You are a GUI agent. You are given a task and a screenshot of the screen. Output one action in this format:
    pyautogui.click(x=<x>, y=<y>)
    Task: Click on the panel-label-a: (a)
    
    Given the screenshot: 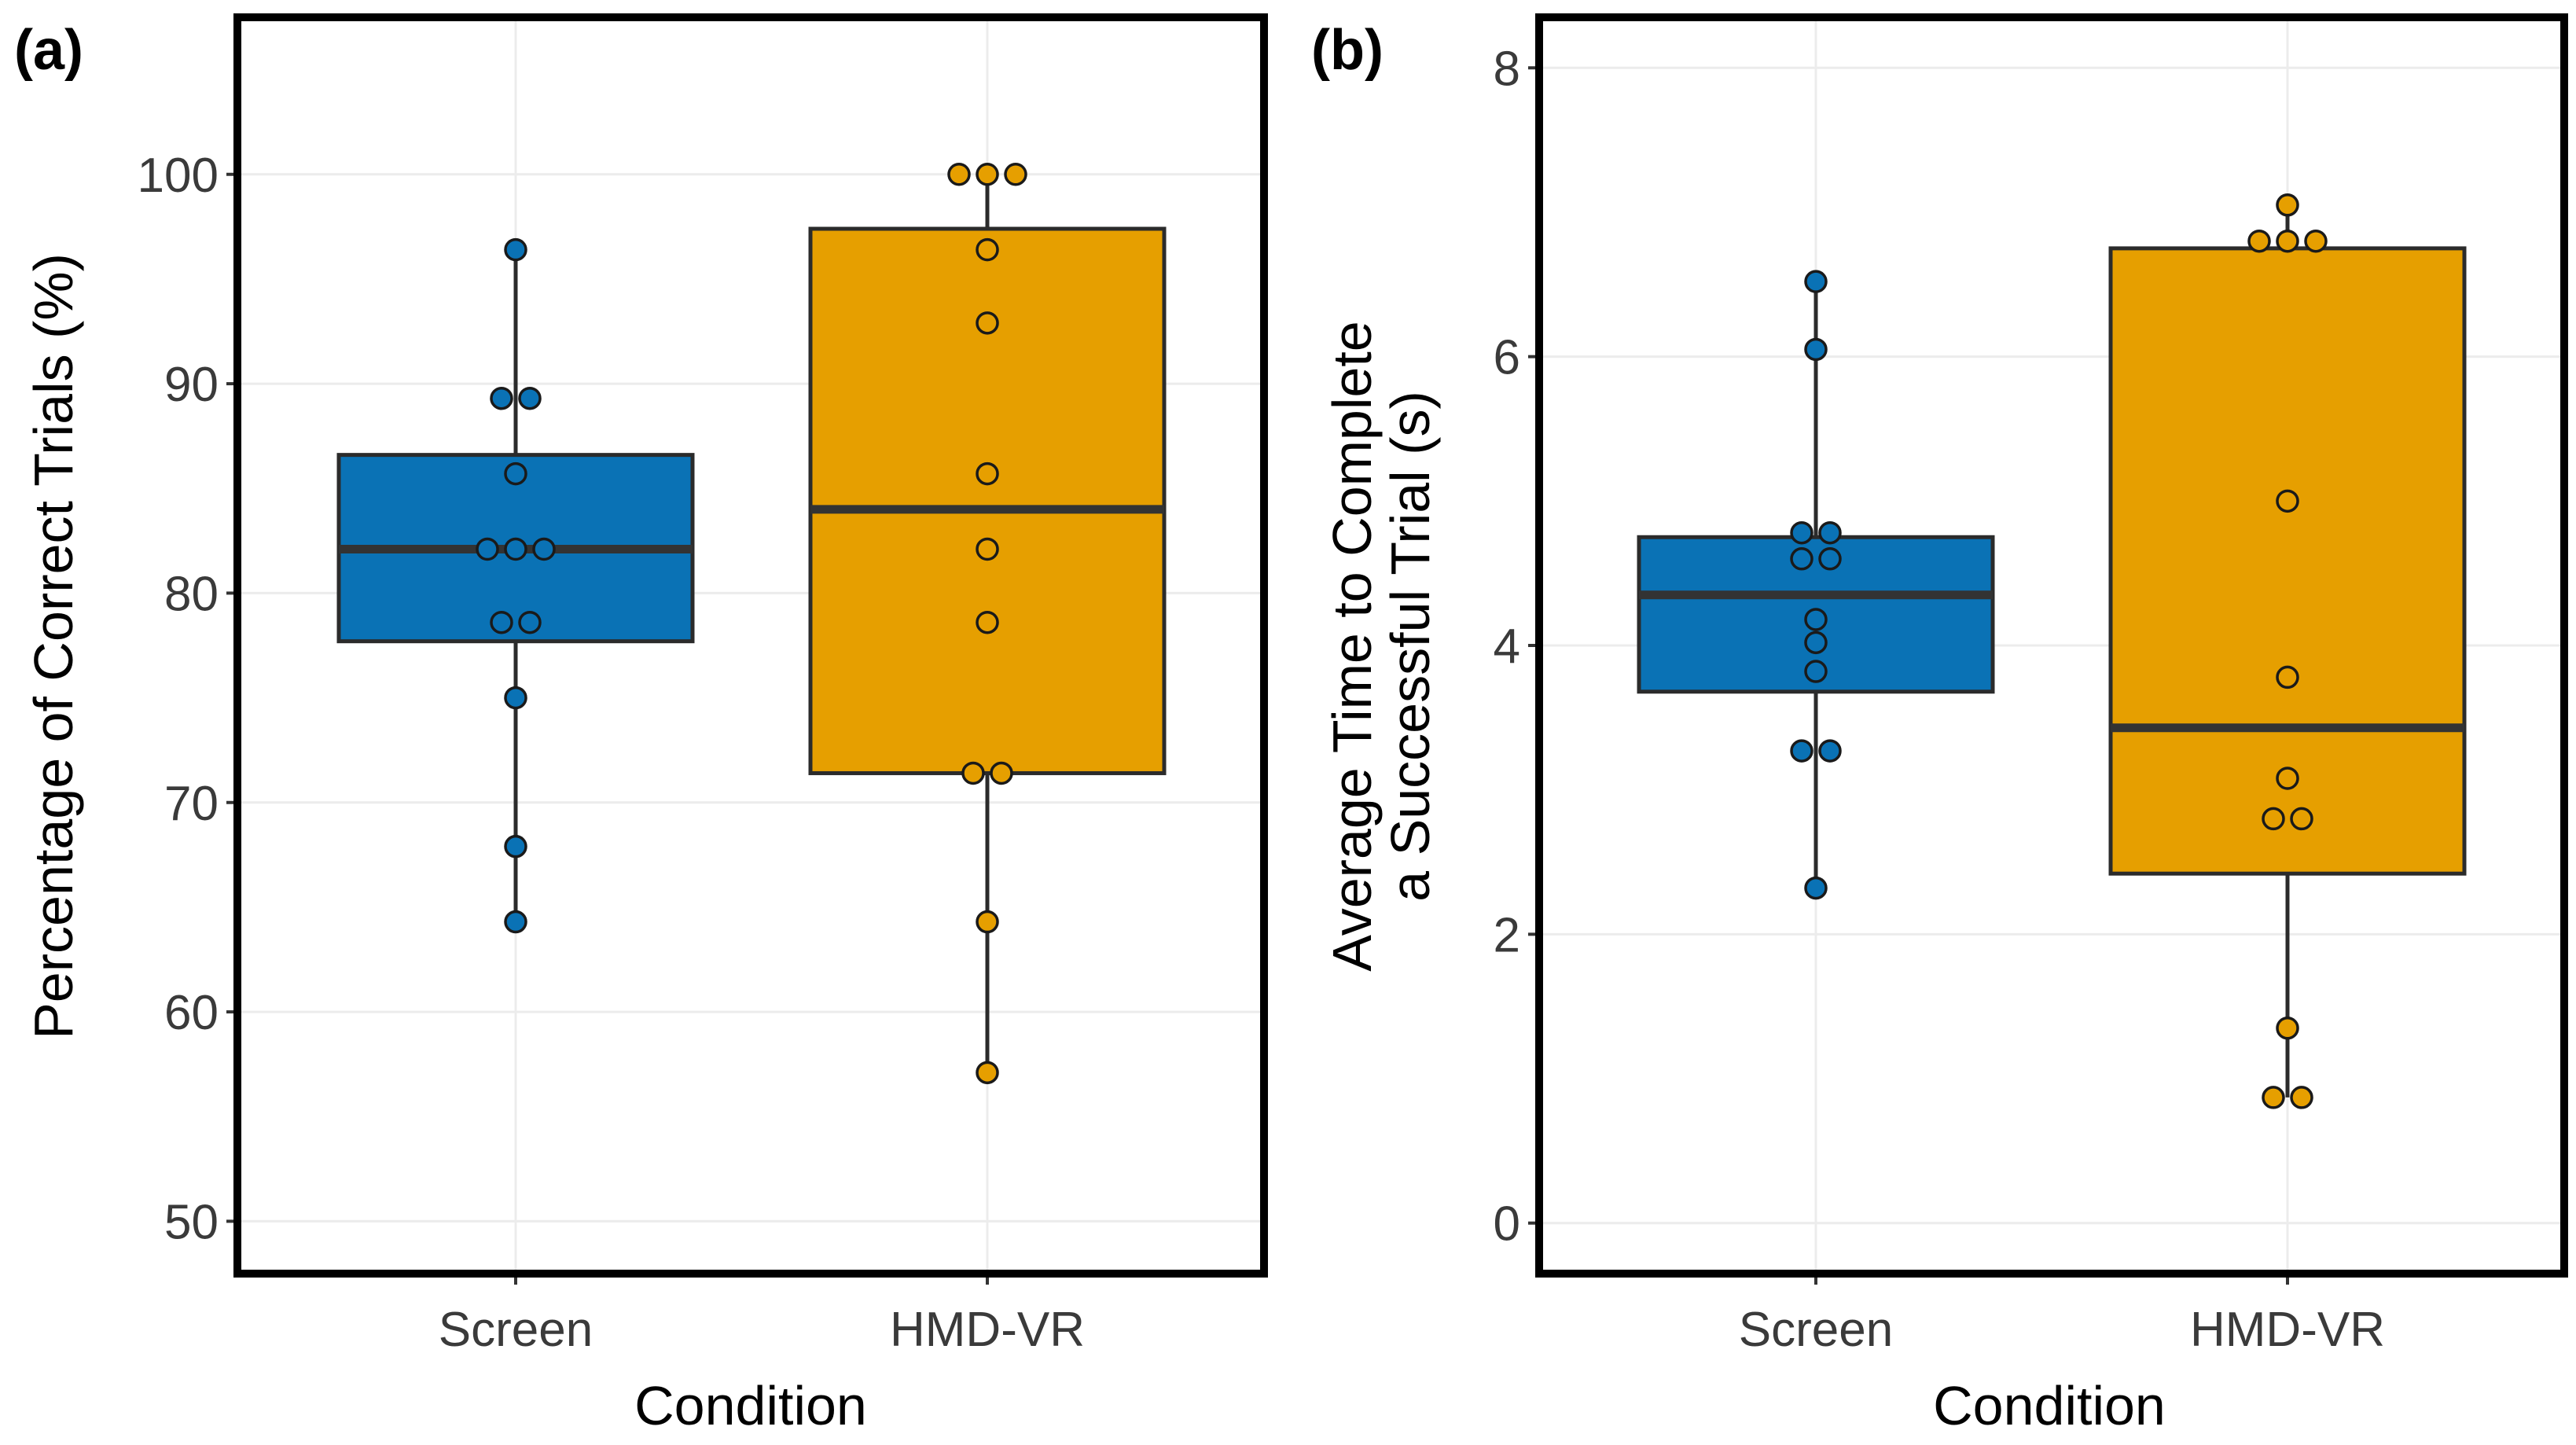 What is the action you would take?
    pyautogui.click(x=48, y=50)
    